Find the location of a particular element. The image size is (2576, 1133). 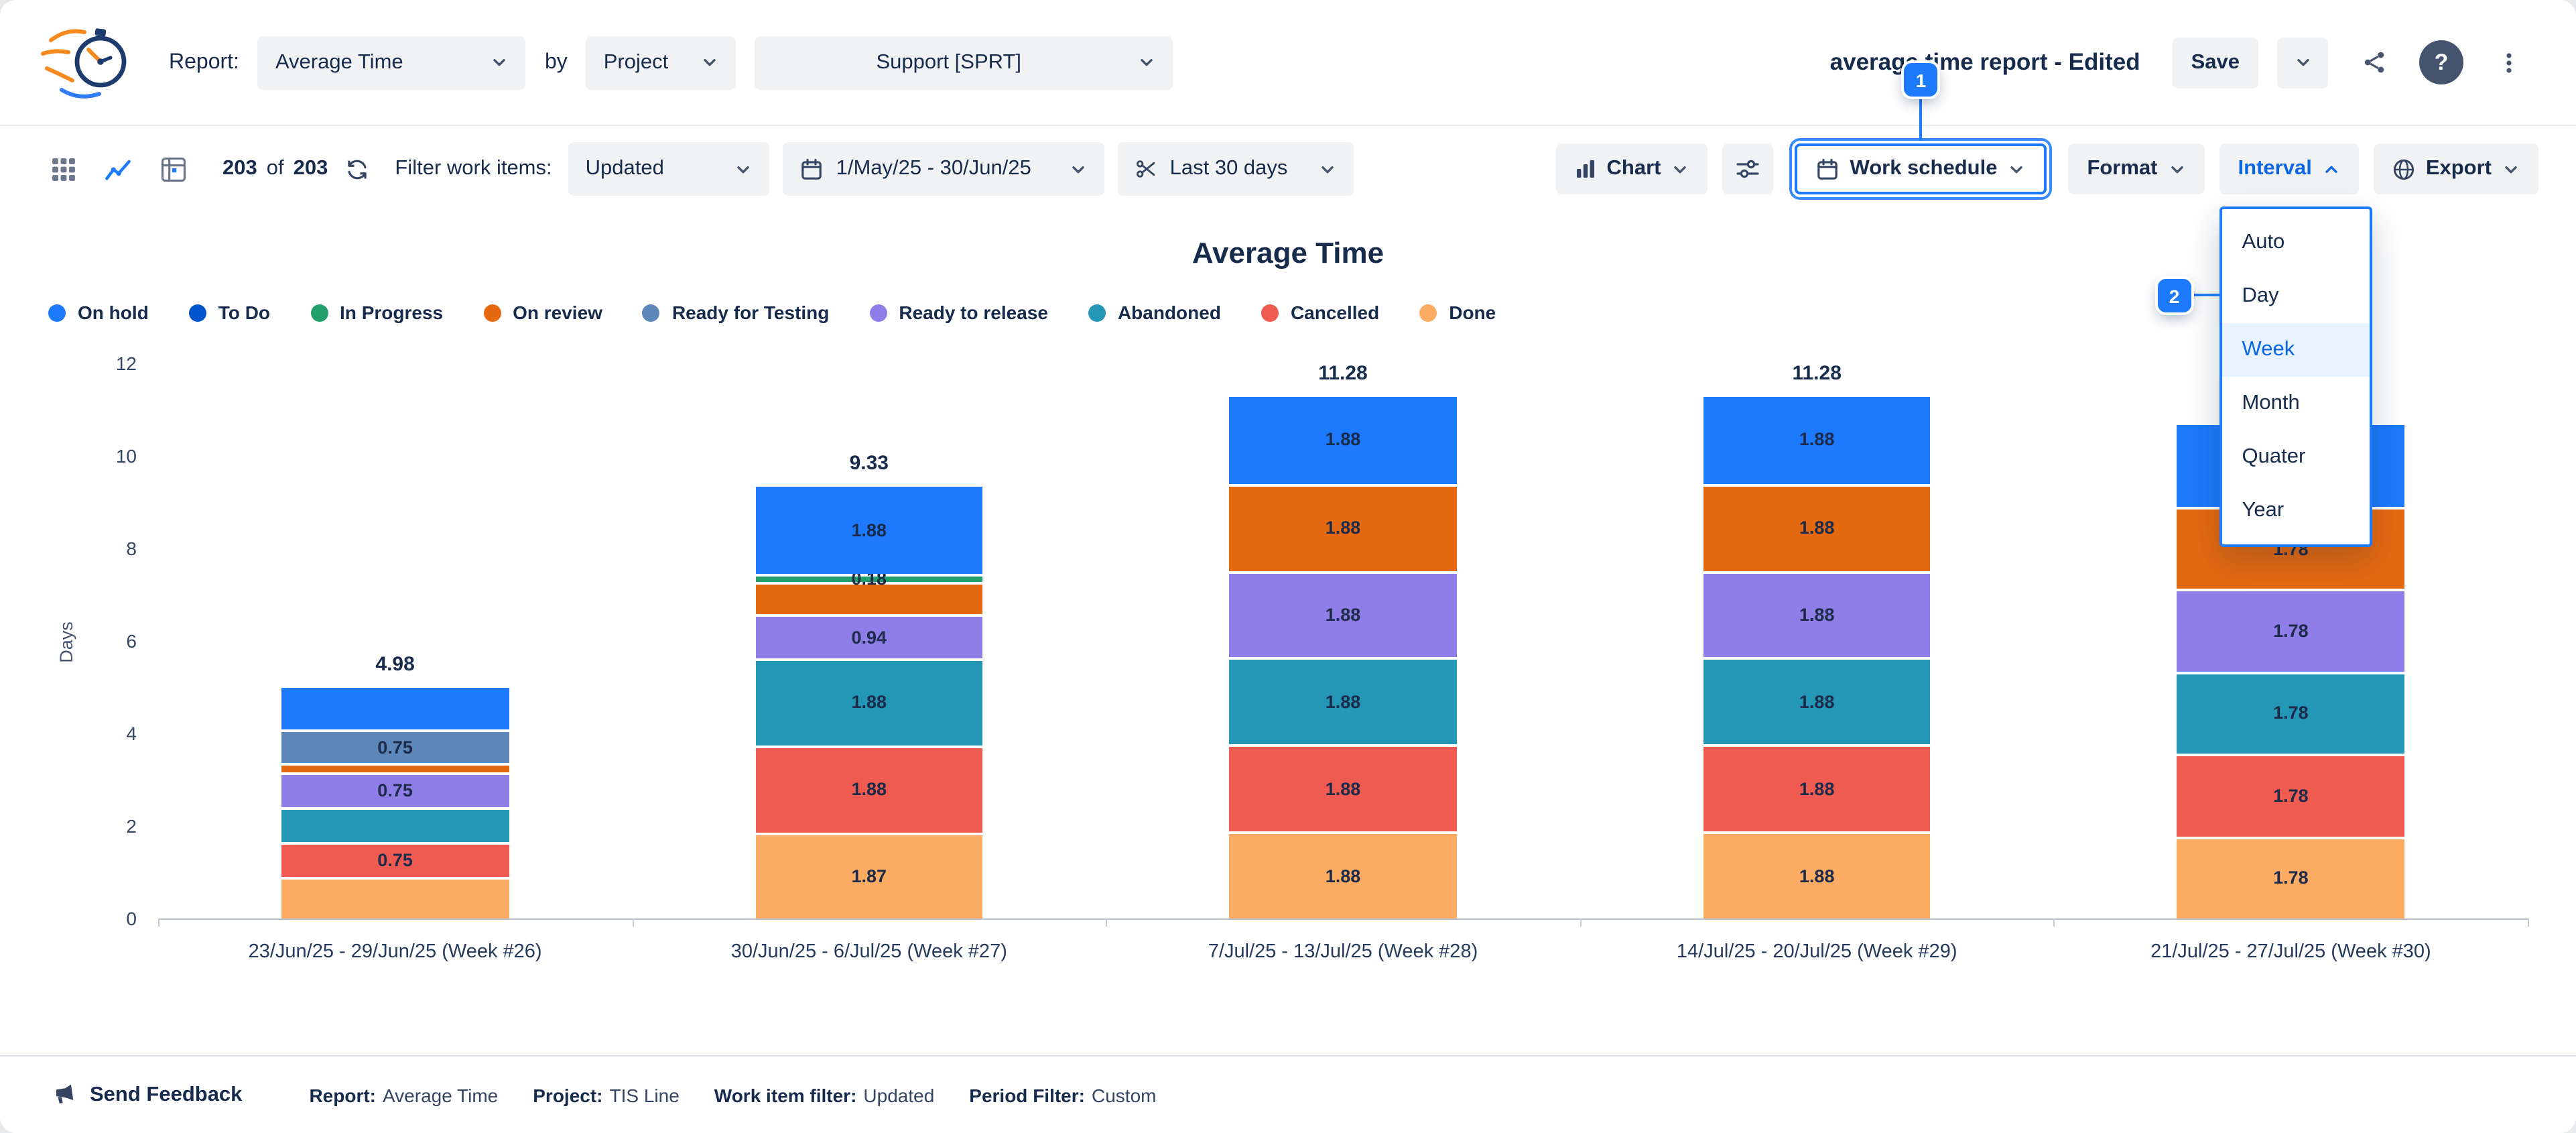

save-options-button is located at coordinates (2302, 62).